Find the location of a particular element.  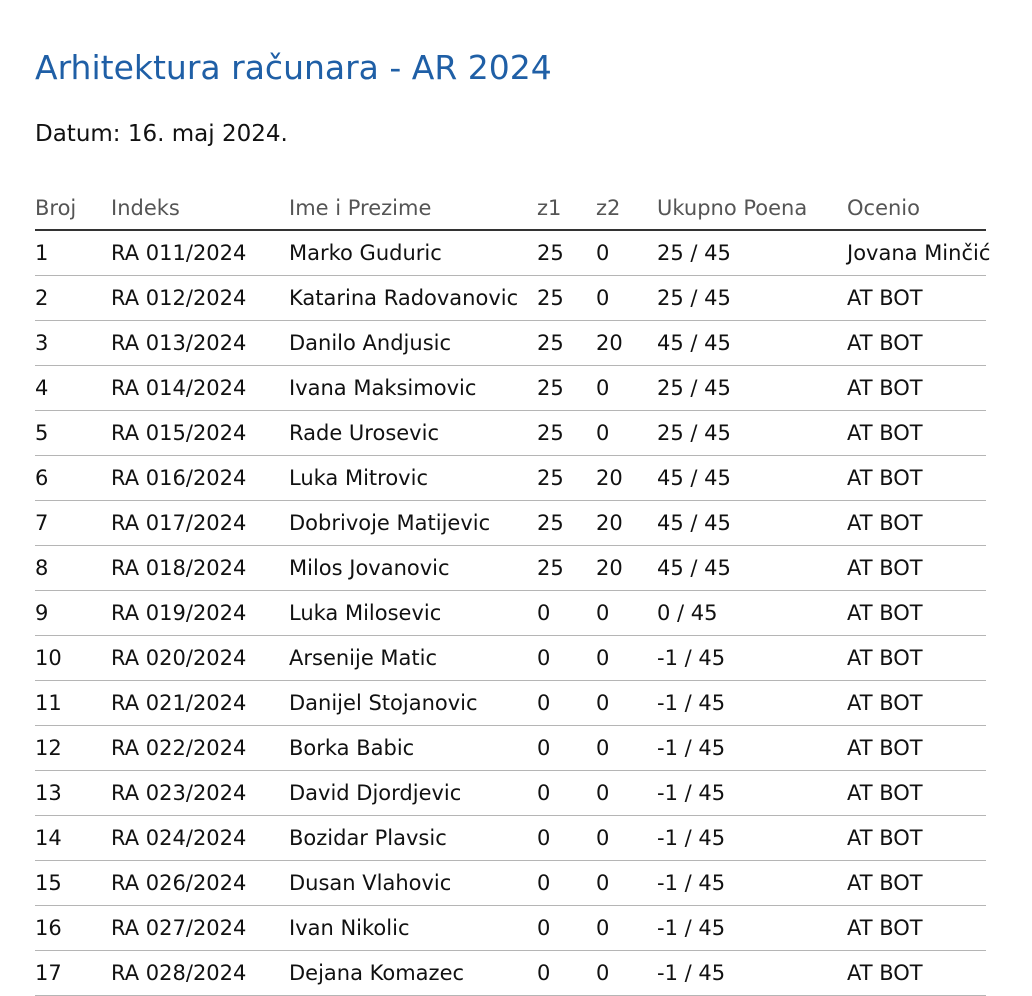

cell-broj: 4 is located at coordinates (73, 388).